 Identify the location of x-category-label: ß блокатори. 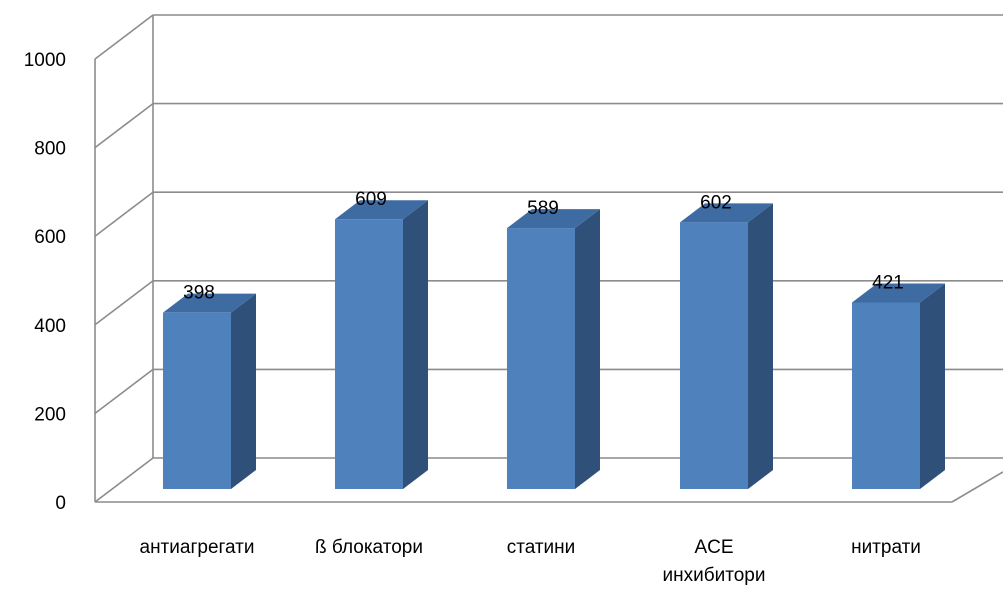
(369, 547).